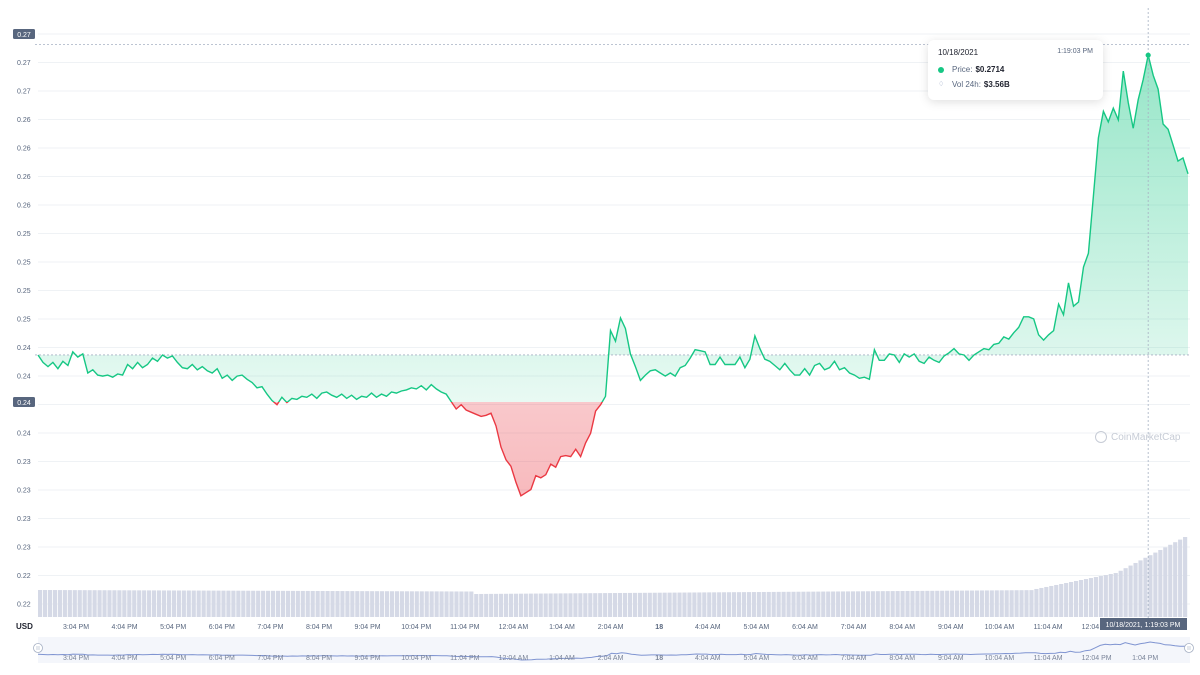 Image resolution: width=1200 pixels, height=675 pixels. I want to click on navigator-tick-label: 7:04 PM, so click(270, 658).